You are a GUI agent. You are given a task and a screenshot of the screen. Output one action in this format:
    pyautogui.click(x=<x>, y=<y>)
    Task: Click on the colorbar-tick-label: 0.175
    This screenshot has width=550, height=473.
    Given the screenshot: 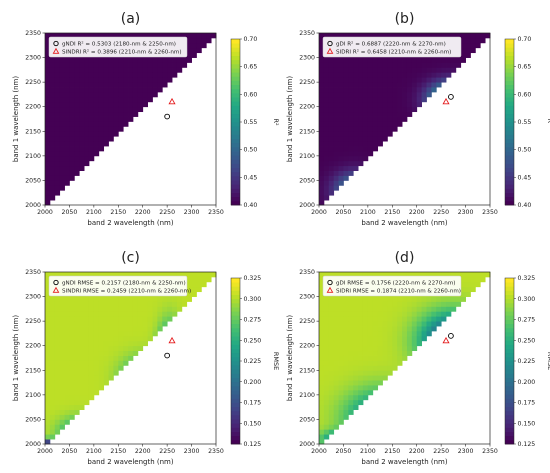 What is the action you would take?
    pyautogui.click(x=253, y=403)
    